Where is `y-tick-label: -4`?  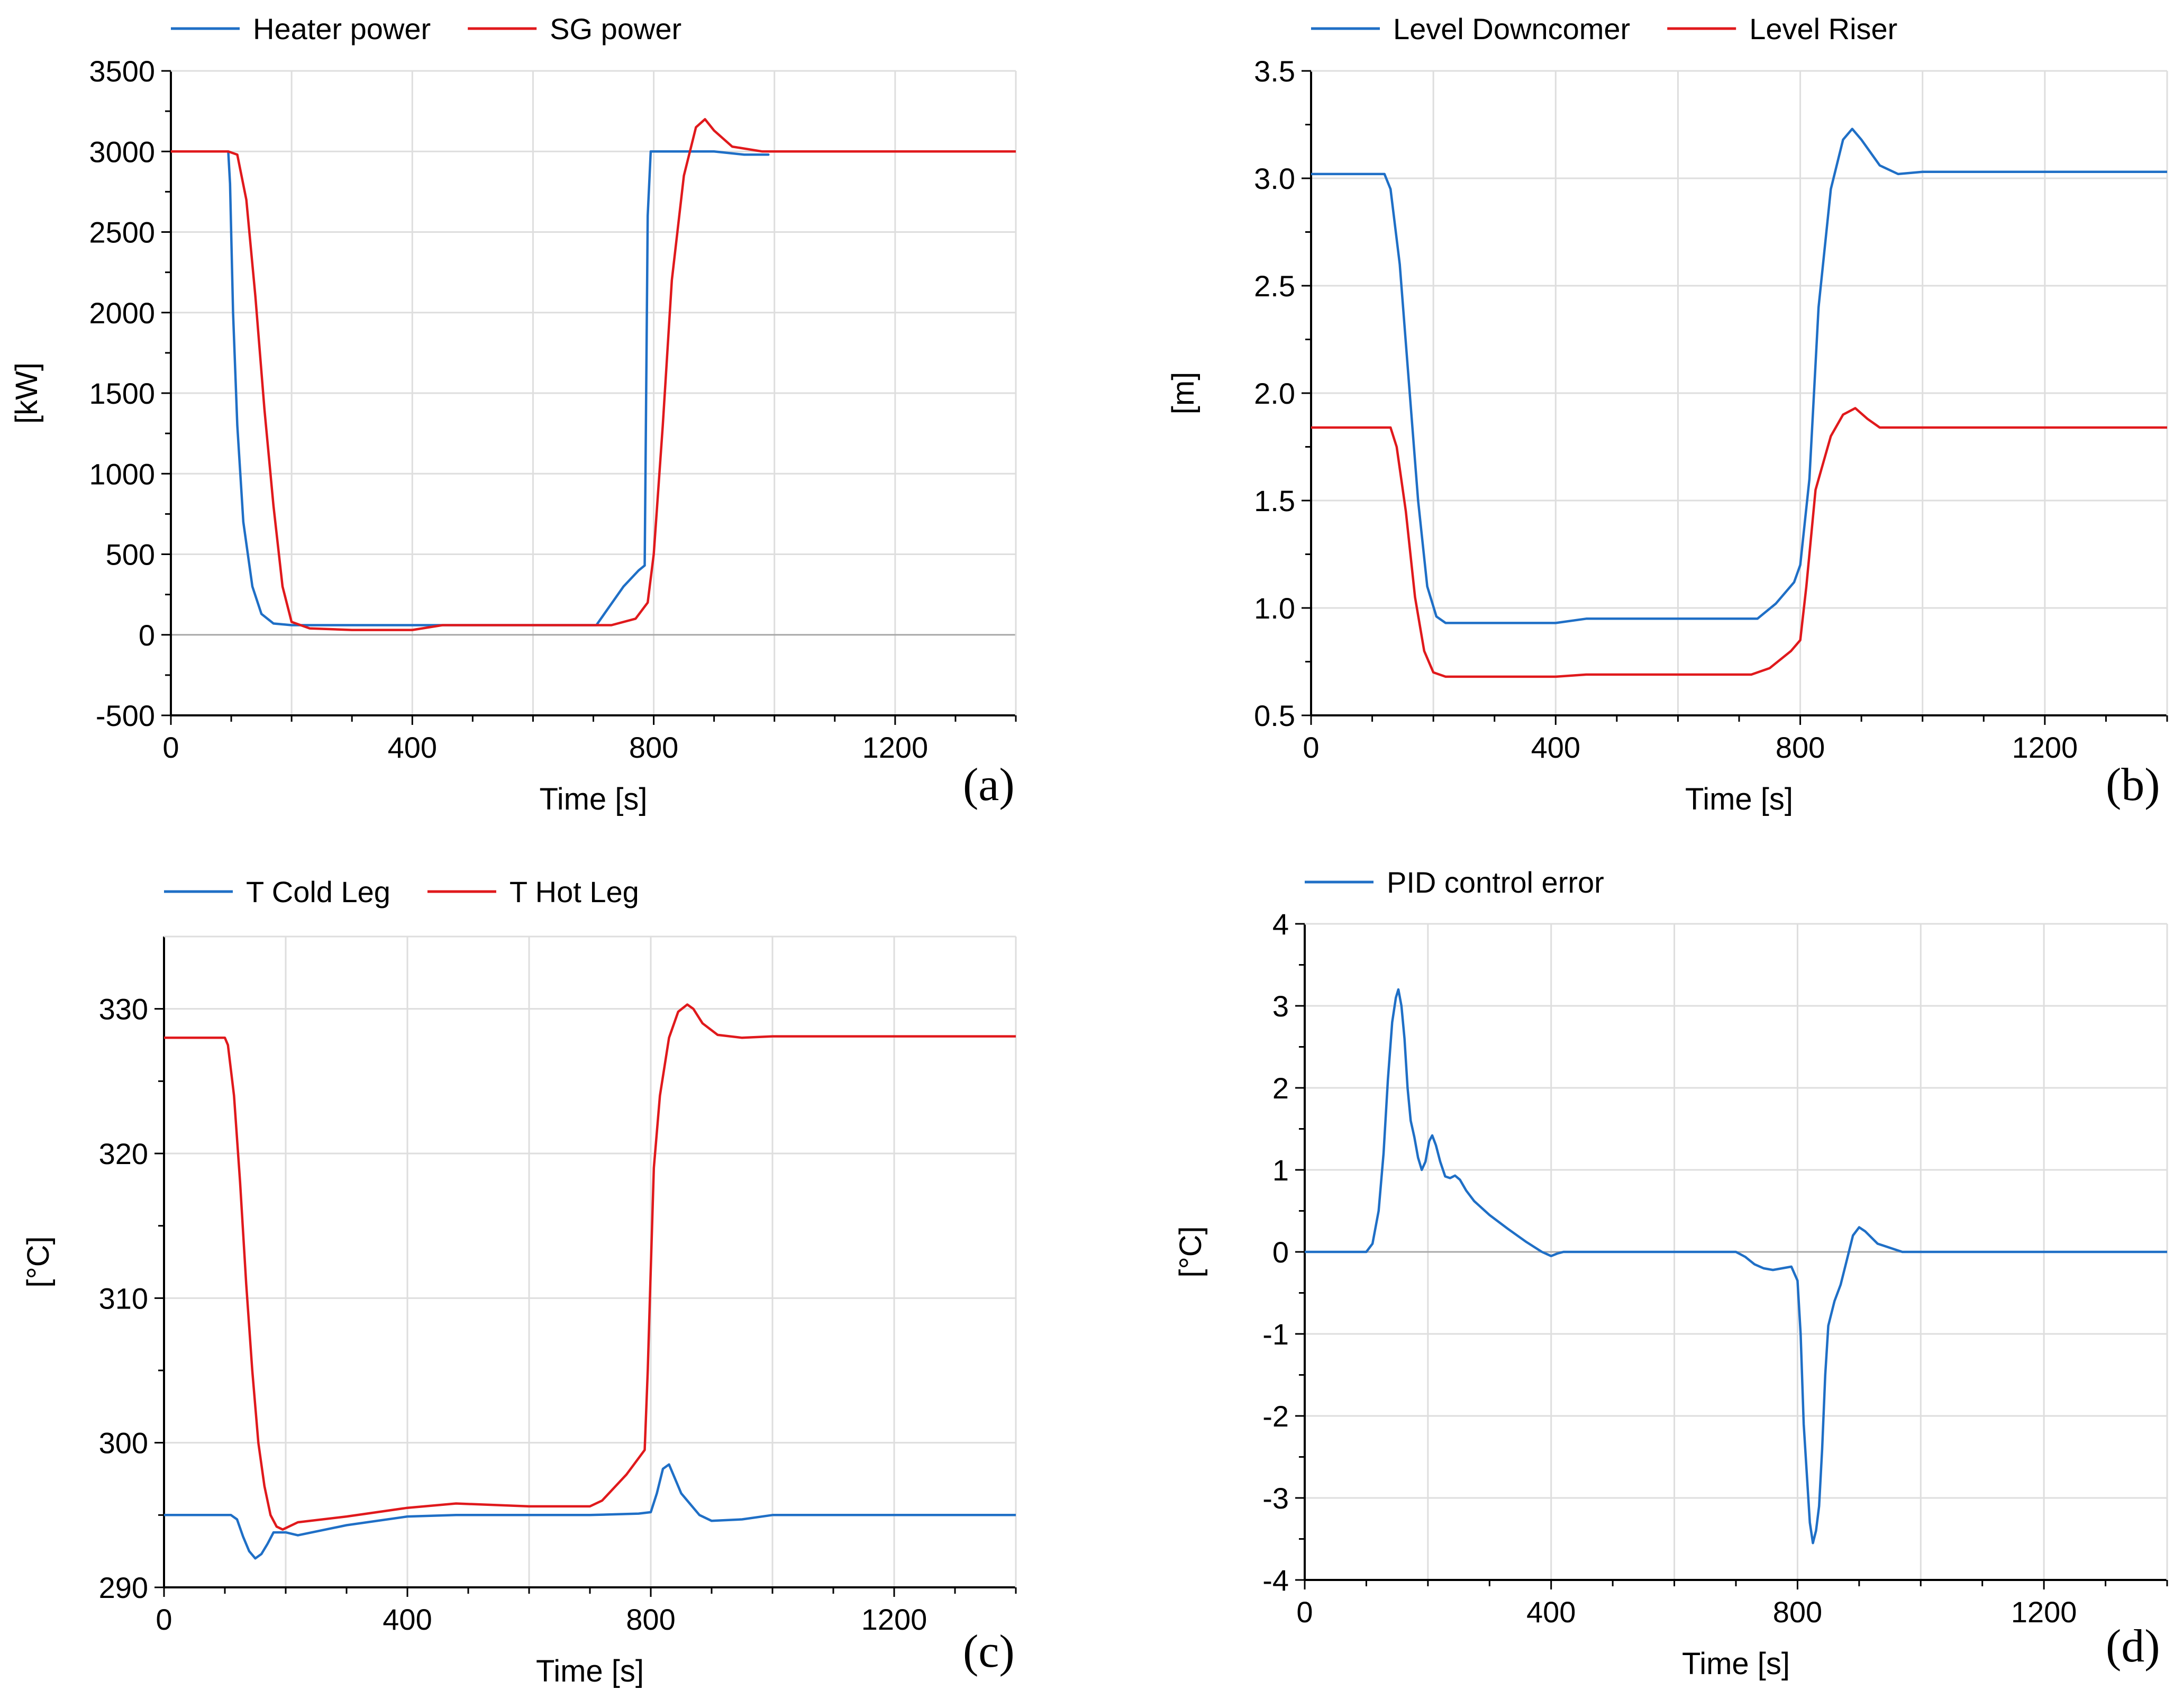
y-tick-label: -4 is located at coordinates (1275, 1580).